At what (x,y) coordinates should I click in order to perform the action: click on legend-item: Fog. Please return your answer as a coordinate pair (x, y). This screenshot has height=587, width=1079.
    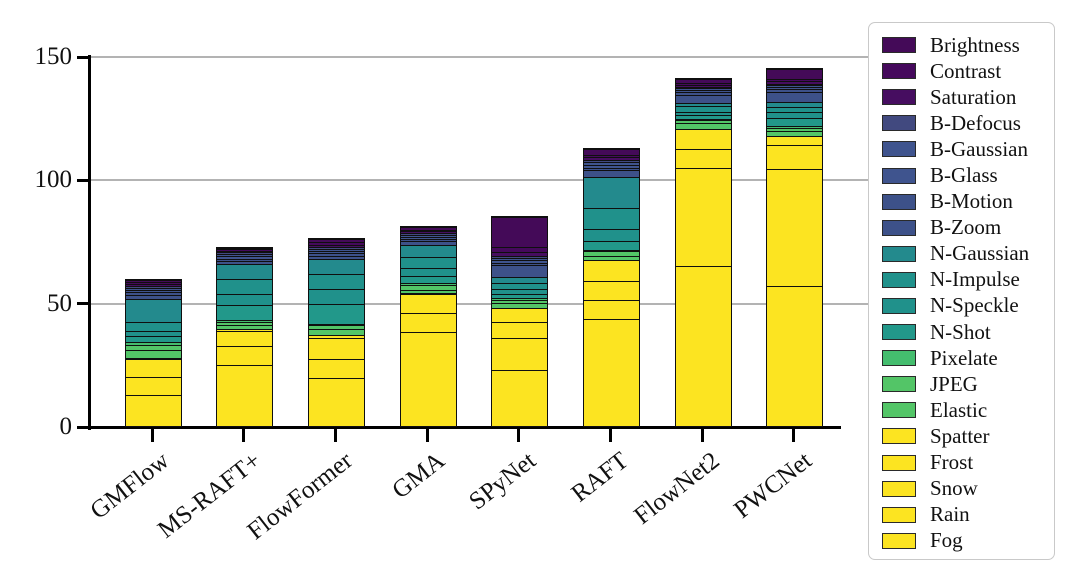
    Looking at the image, I should click on (968, 541).